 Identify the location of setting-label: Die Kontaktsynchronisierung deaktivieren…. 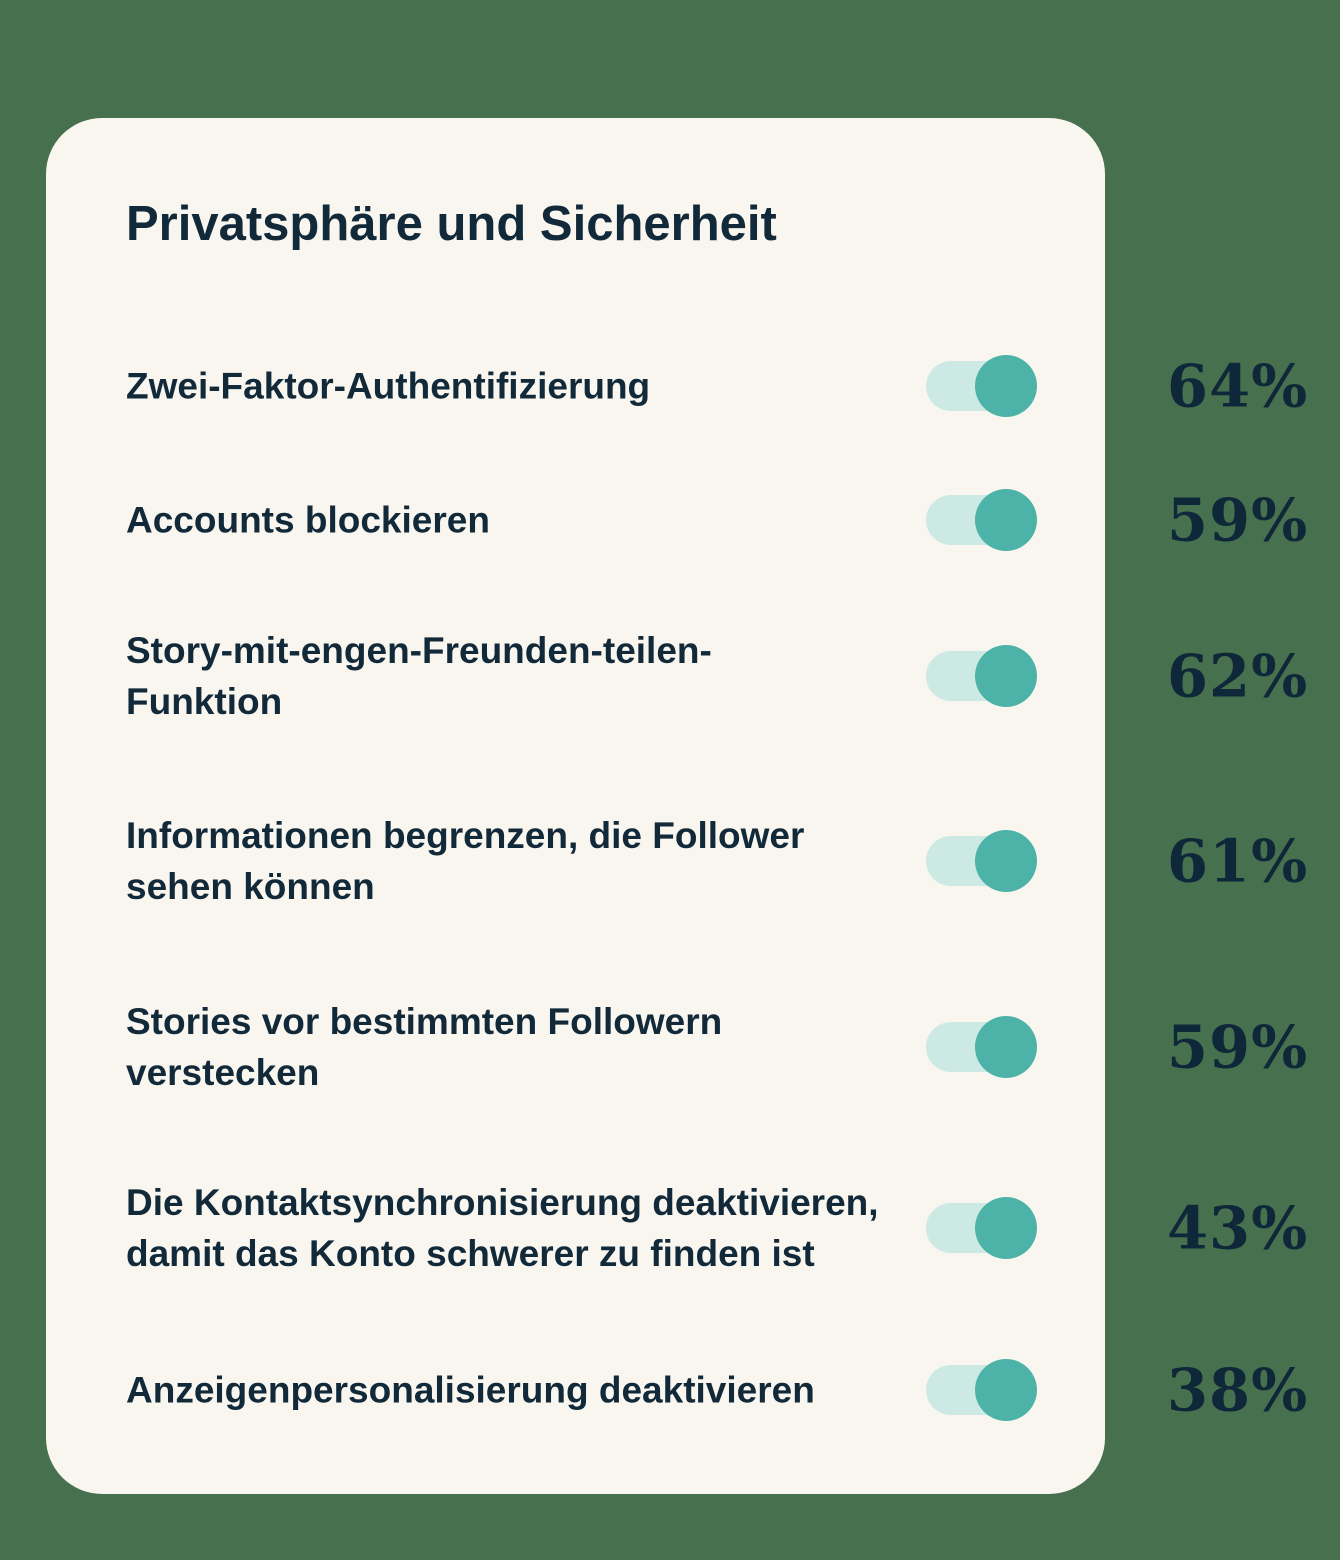
(502, 1228).